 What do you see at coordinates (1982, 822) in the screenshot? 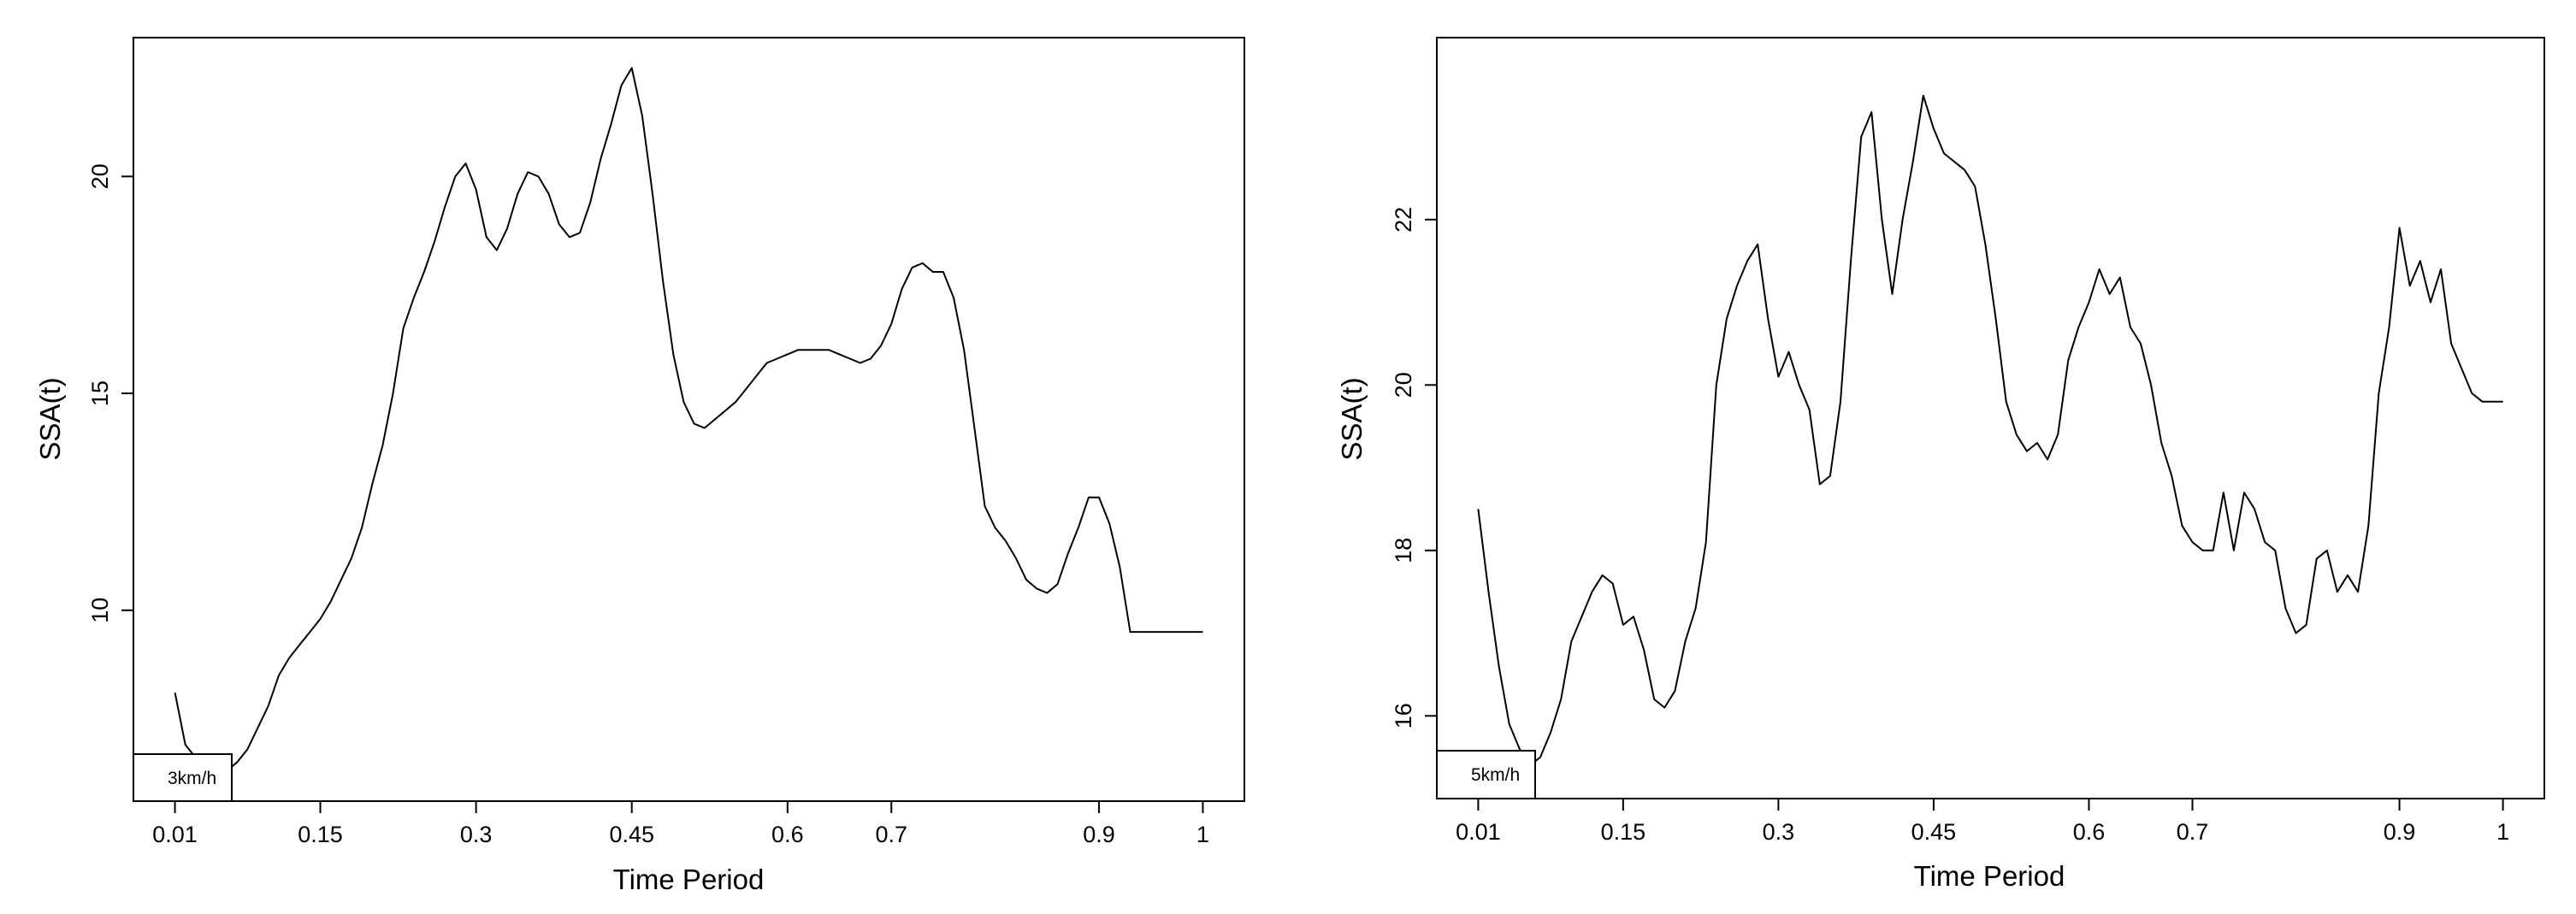
I see `x-axis-right: 0.01 0.15 0.3 0.45 0.6 0.7 0.9 1` at bounding box center [1982, 822].